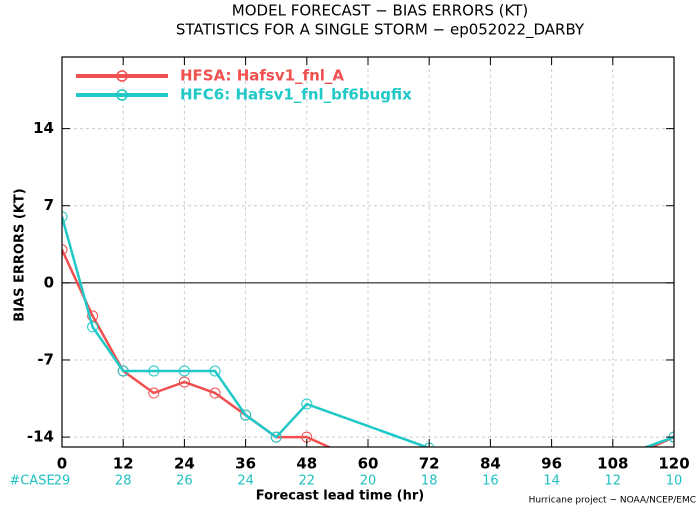 Image resolution: width=700 pixels, height=510 pixels. Describe the element at coordinates (613, 481) in the screenshot. I see `case-count: 12` at that location.